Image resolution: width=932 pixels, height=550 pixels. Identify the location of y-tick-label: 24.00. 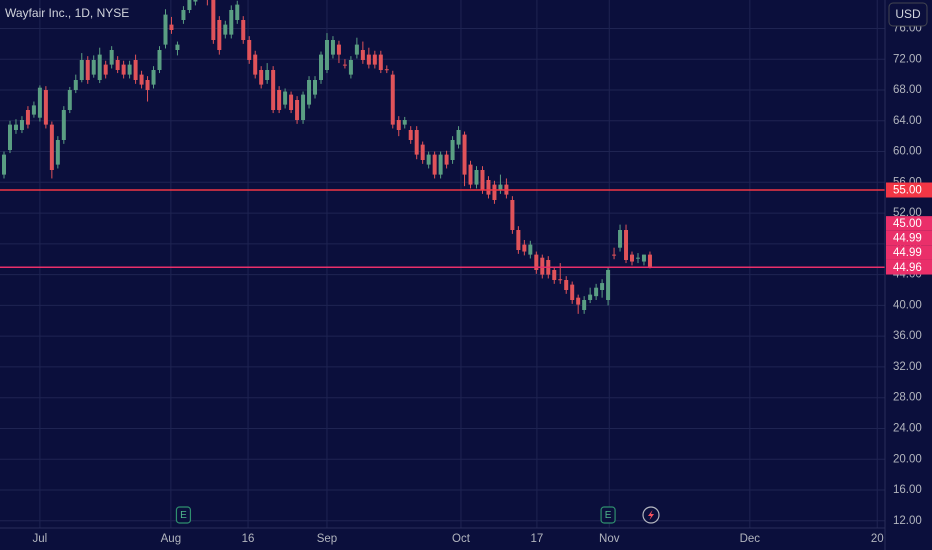
(907, 428).